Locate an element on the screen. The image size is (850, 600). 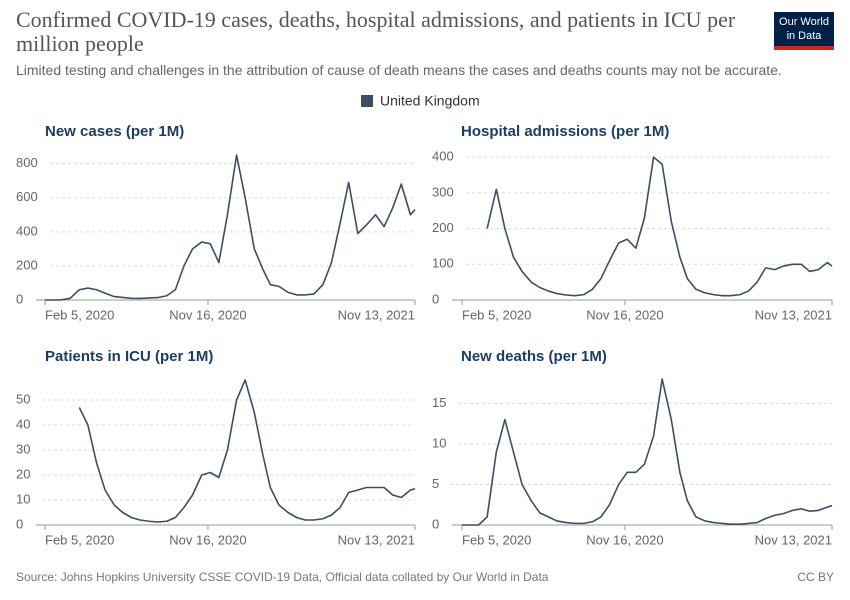
panel-title: Hospital admissions (per 1M) is located at coordinates (565, 131).